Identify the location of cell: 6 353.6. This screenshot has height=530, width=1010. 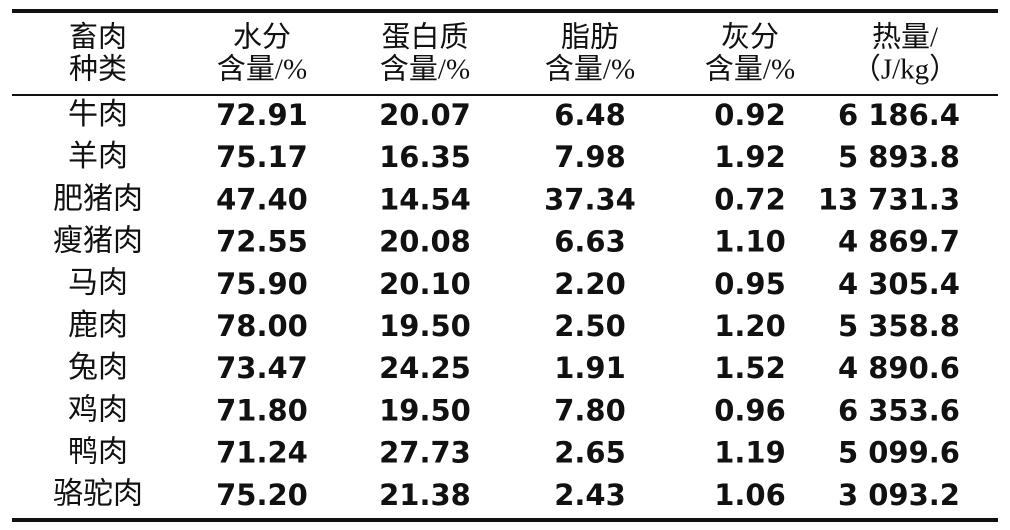
(899, 410).